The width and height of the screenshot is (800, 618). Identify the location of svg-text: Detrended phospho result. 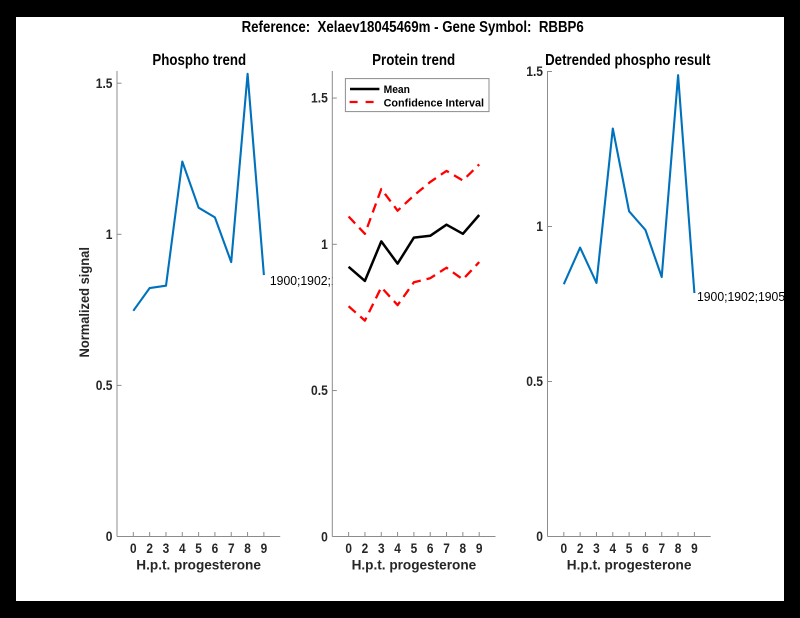
(627, 60).